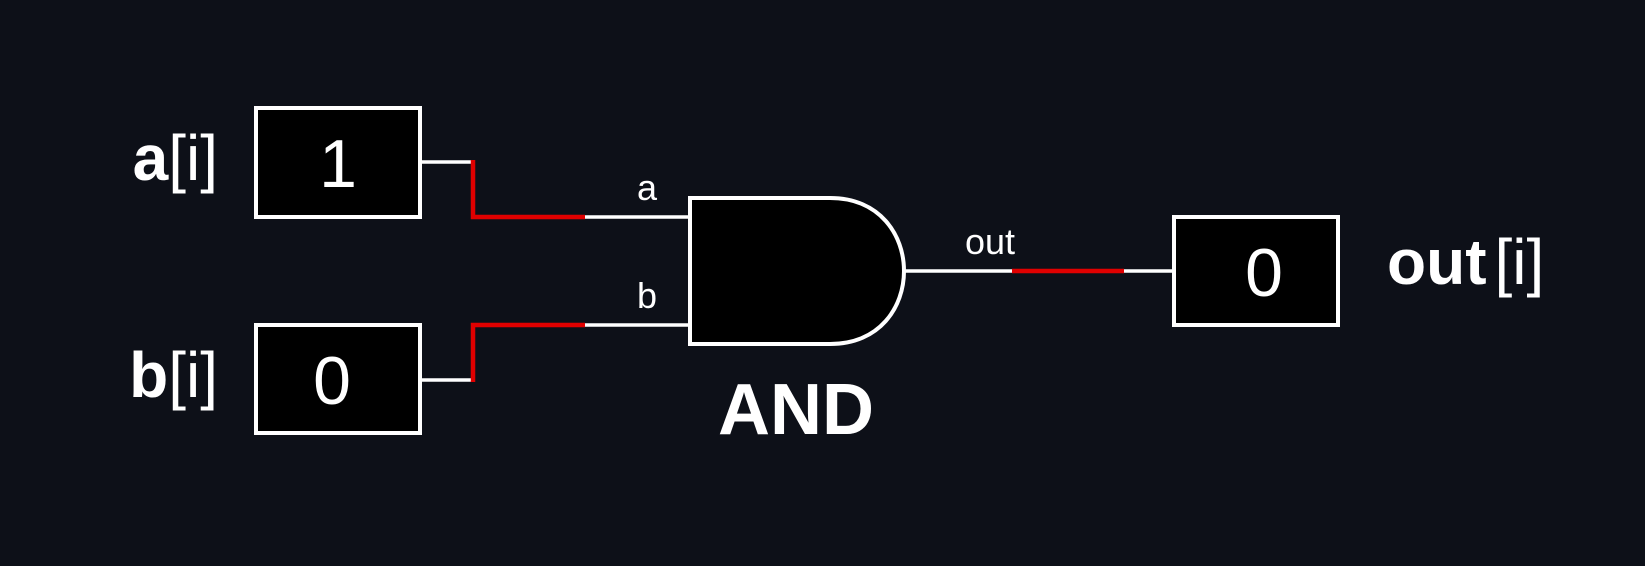  What do you see at coordinates (797, 271) in the screenshot?
I see `and-gate-symbol` at bounding box center [797, 271].